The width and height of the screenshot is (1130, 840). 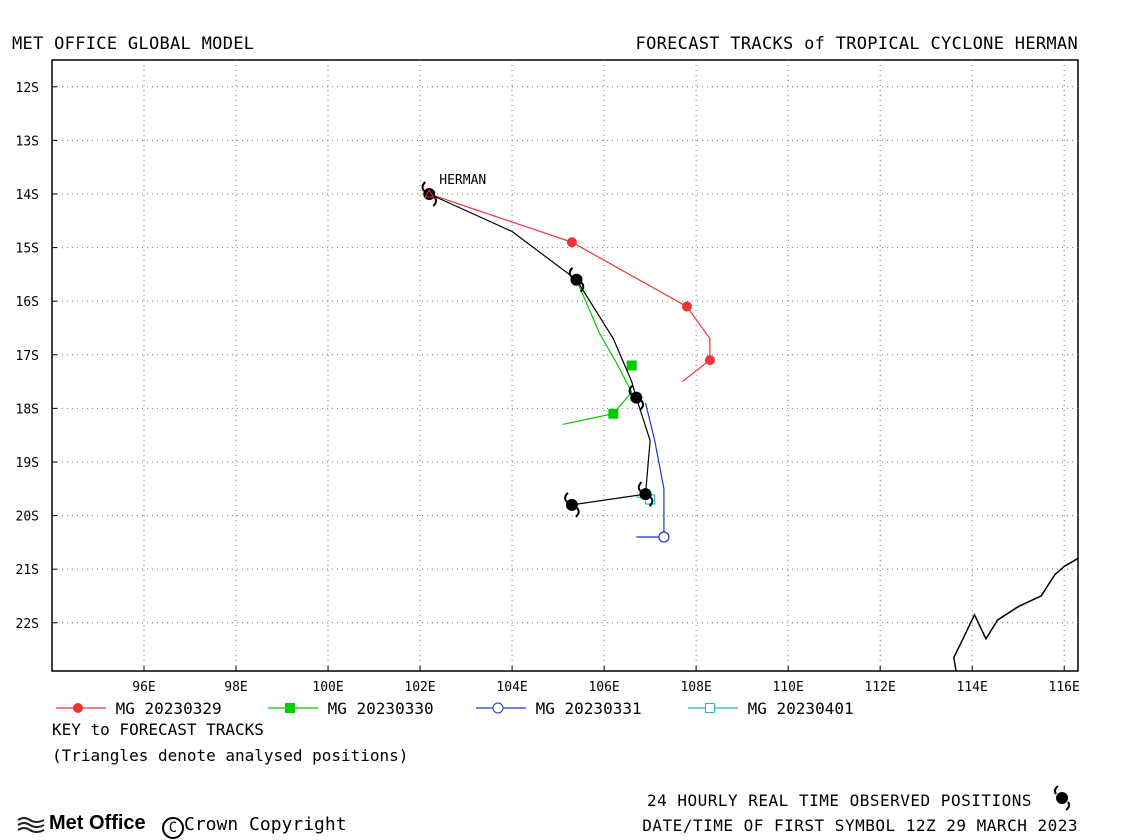 What do you see at coordinates (235, 687) in the screenshot?
I see `lon-label: 98E` at bounding box center [235, 687].